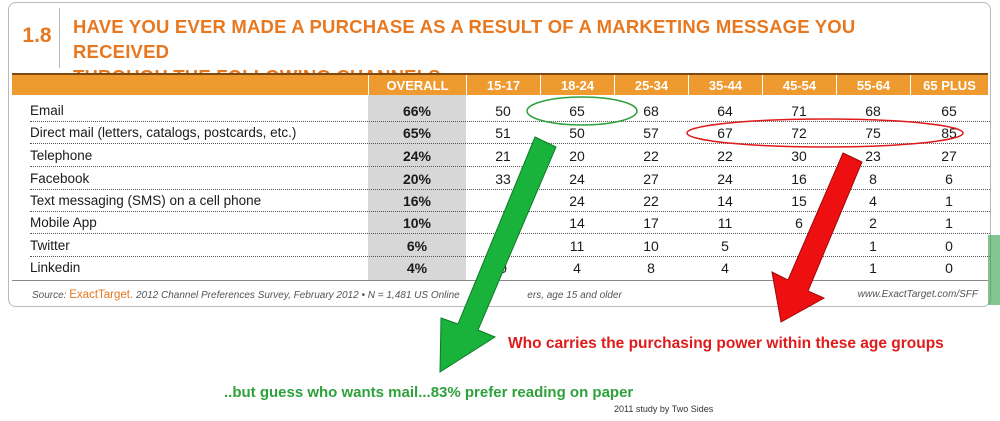 This screenshot has height=421, width=1000. Describe the element at coordinates (725, 85) in the screenshot. I see `col-header-35-44: 35-44` at that location.